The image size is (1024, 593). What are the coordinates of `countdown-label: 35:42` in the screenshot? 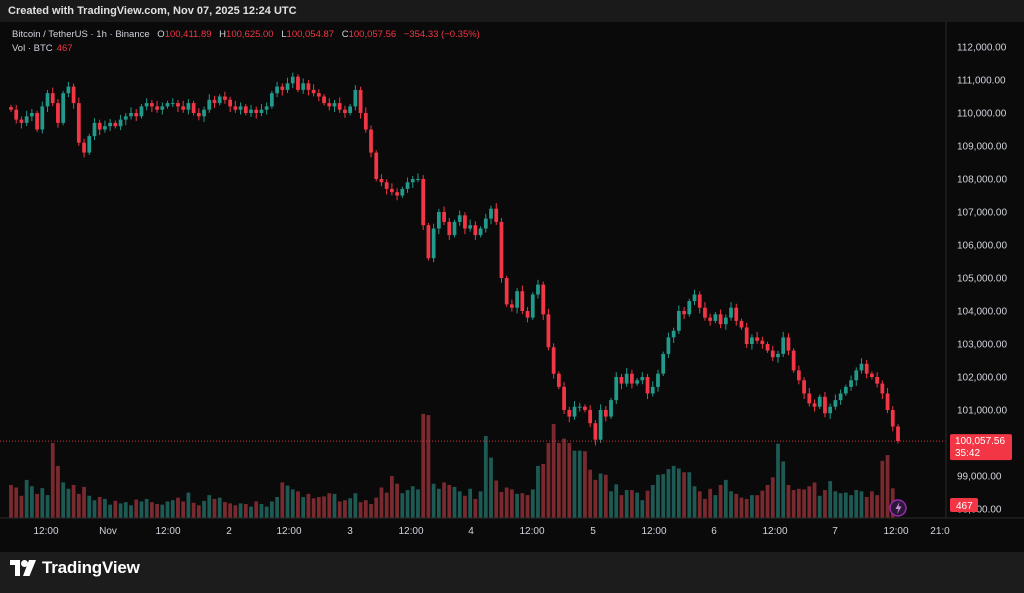 It's located at (967, 453).